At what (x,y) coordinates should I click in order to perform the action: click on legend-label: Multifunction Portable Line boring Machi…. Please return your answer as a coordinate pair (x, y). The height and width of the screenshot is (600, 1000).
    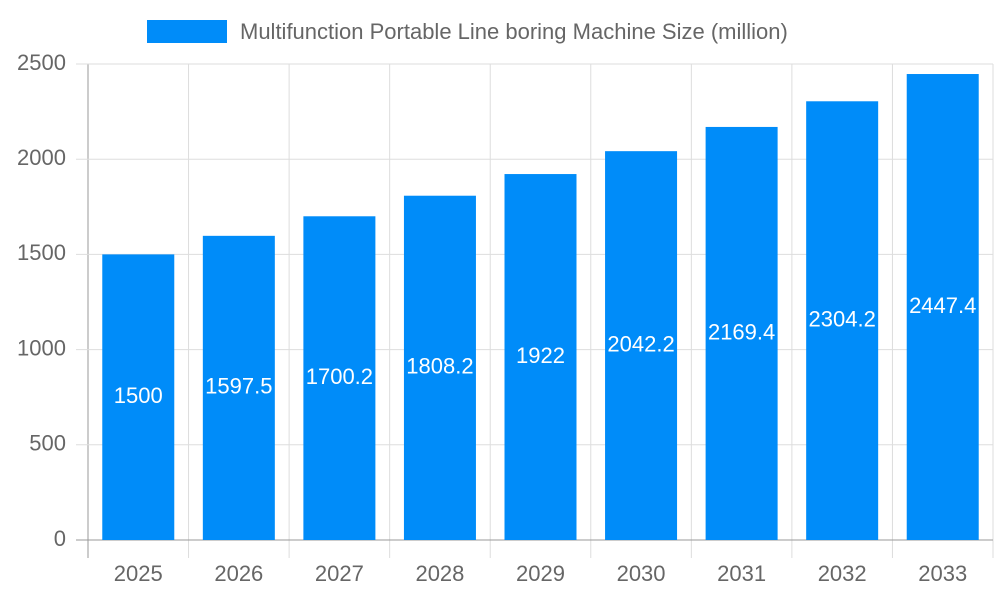
    Looking at the image, I should click on (514, 31).